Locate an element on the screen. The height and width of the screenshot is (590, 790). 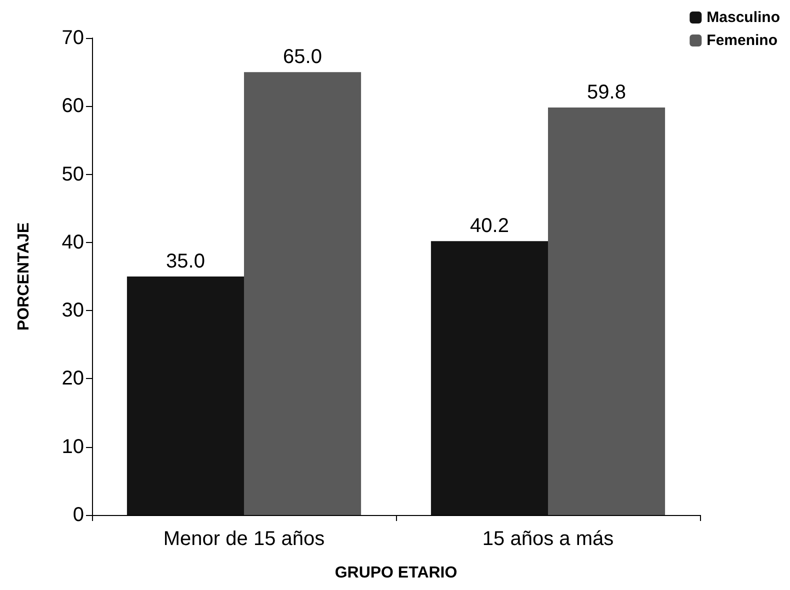
x-tick-label: Menor de 15 años is located at coordinates (244, 539).